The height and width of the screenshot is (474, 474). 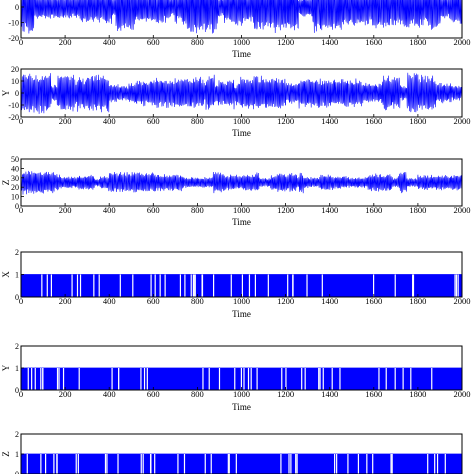 I want to click on y-tick-label: 50, so click(x=15, y=159).